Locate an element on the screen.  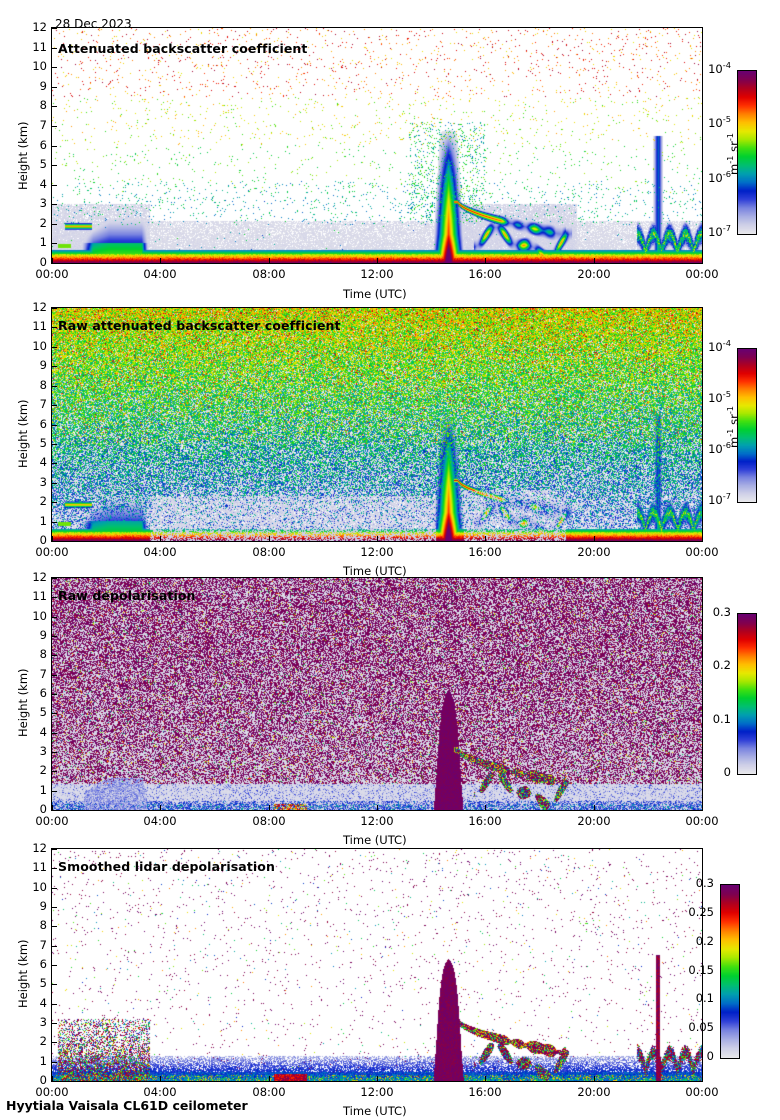
colorbar-tick-label: 0.2 is located at coordinates (721, 665).